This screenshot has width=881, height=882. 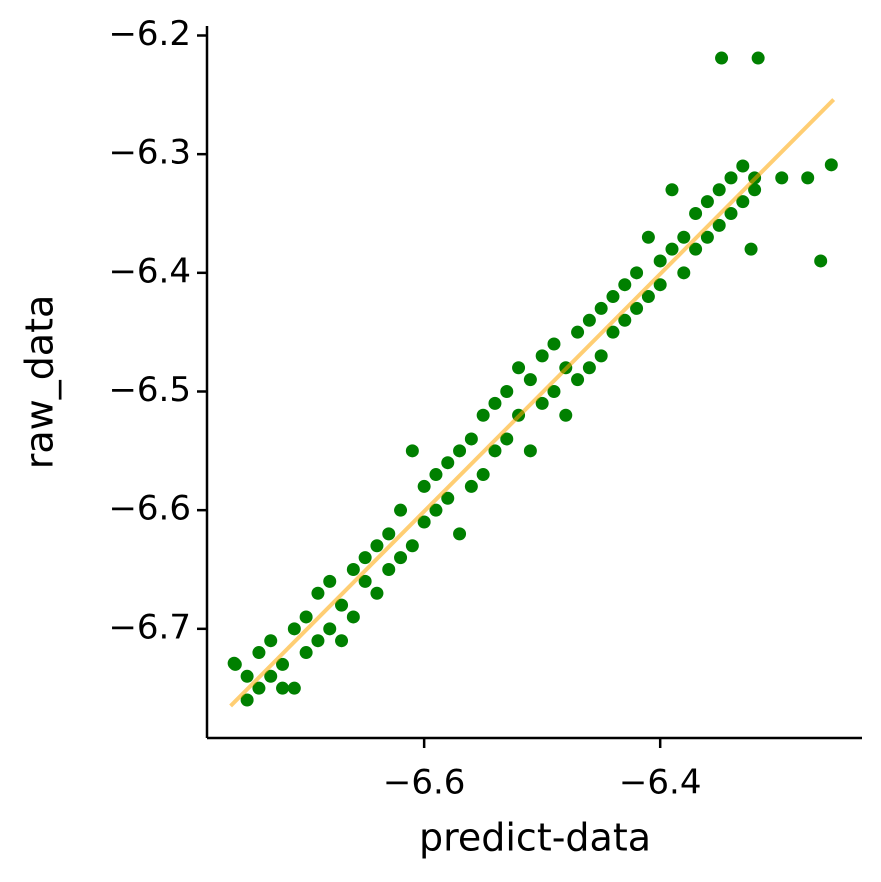 I want to click on y-tick-label: −6.6, so click(x=149, y=509).